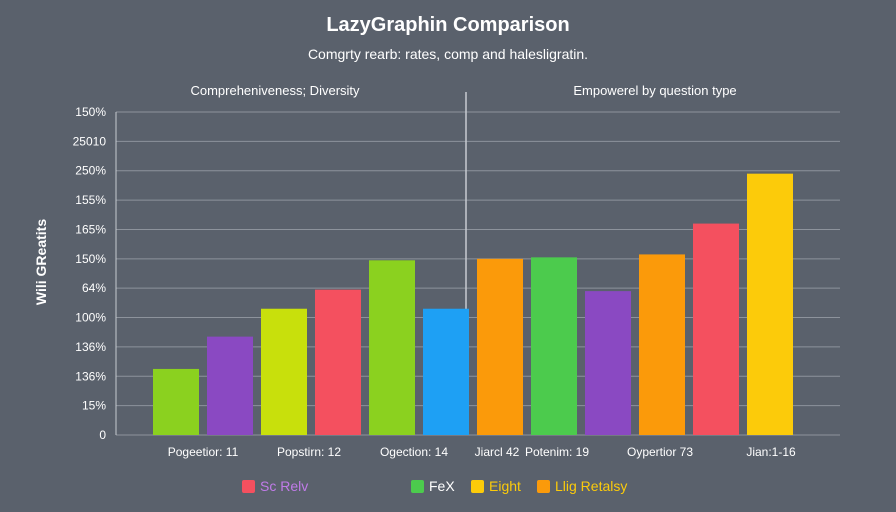 The image size is (896, 512). I want to click on legend-item: Sc Relv, so click(275, 486).